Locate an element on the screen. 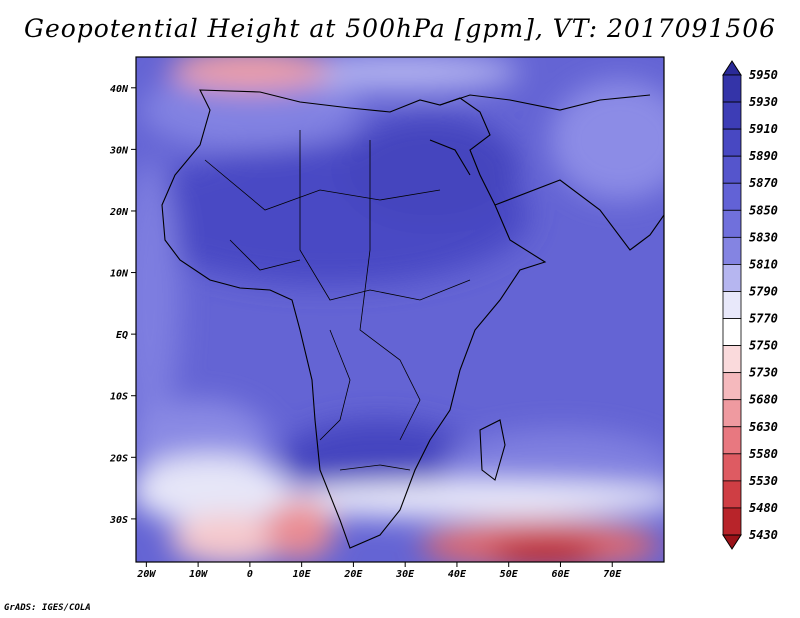  colorbar-label: 5810 is located at coordinates (763, 264).